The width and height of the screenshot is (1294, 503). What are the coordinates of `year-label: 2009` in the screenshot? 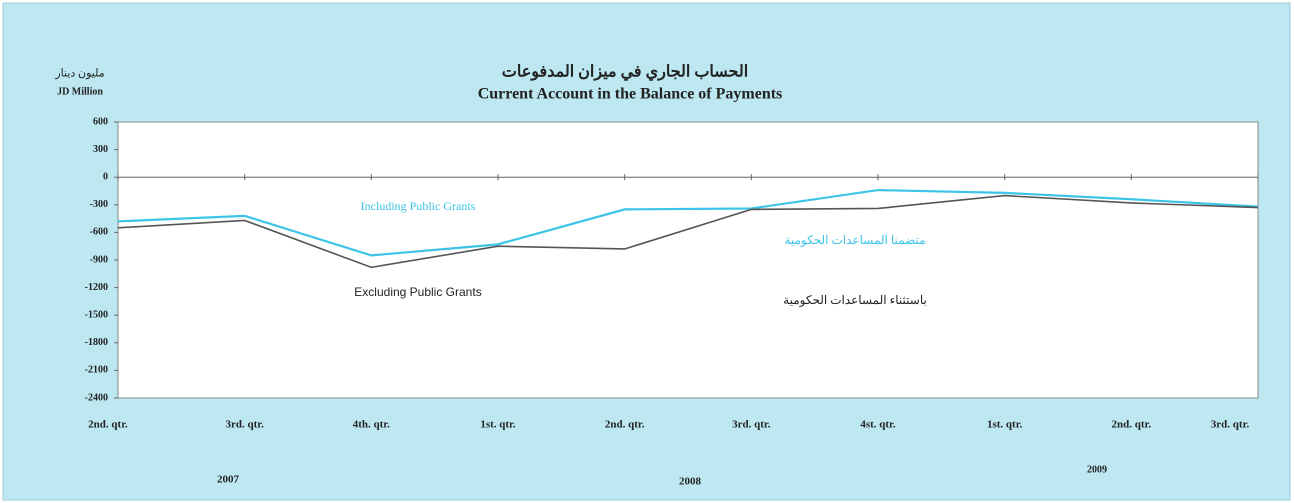 It's located at (1097, 469).